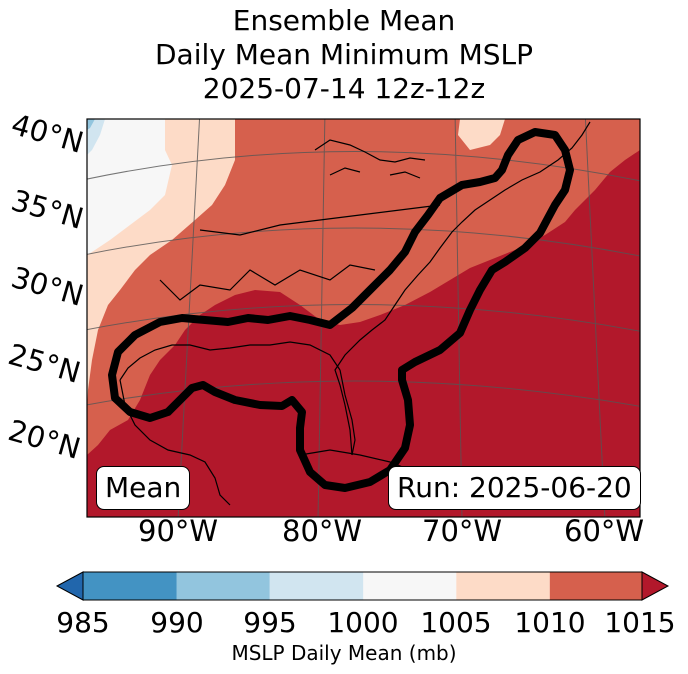 The height and width of the screenshot is (674, 688). I want to click on colorbar-tick-995: 995, so click(270, 622).